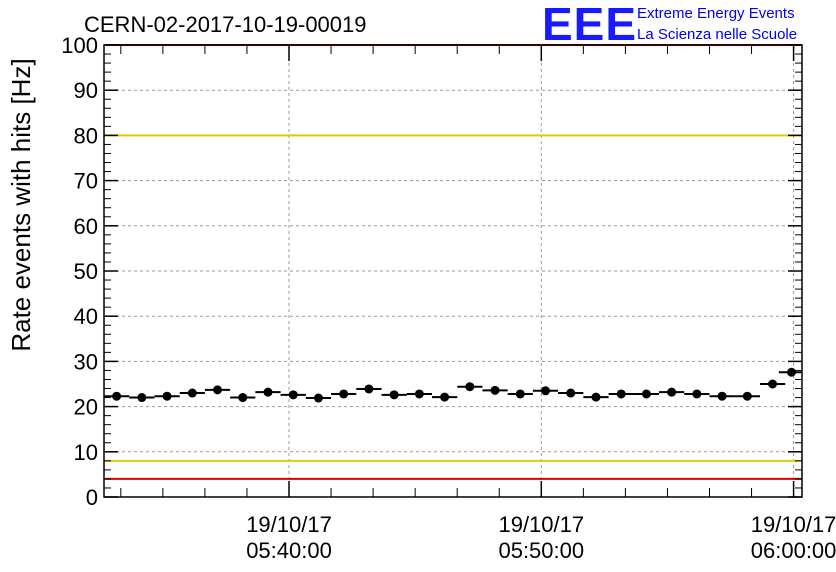  I want to click on y-tick-labels: 0 10 20 30 40 50 60 70 80 90 100, so click(79, 271).